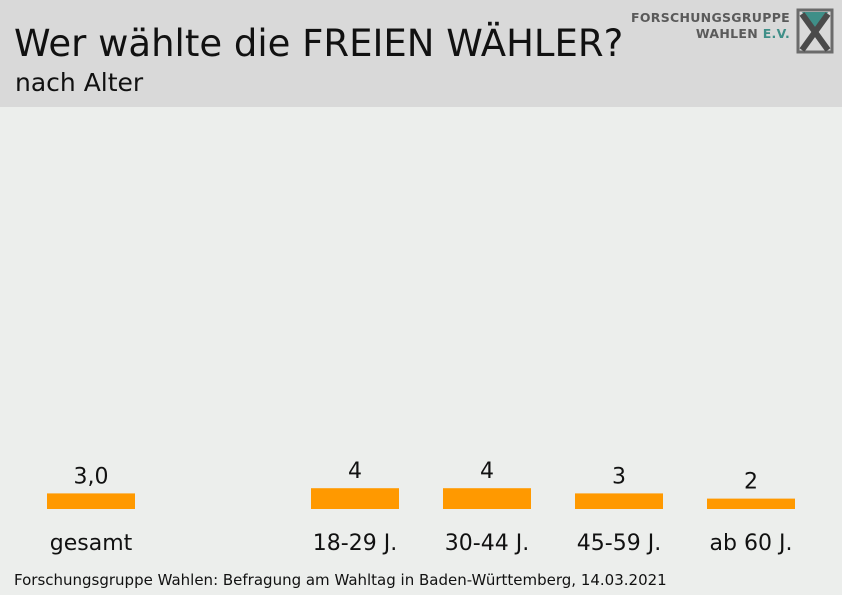 The height and width of the screenshot is (595, 842). I want to click on value-label-0: 3,0, so click(91, 476).